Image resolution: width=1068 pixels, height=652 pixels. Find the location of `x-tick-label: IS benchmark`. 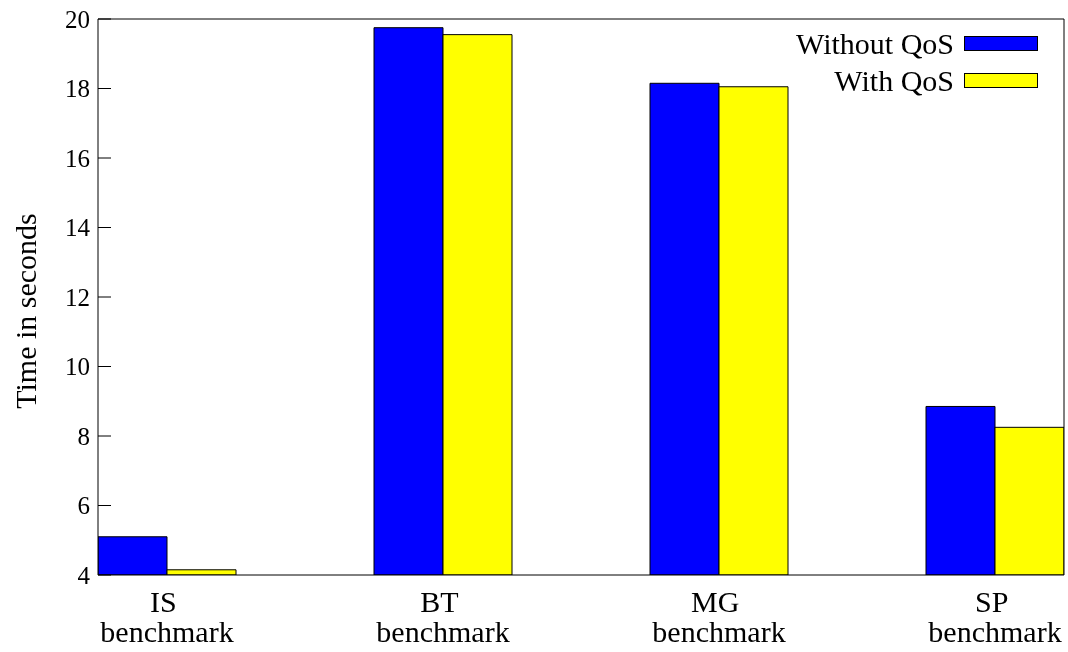

x-tick-label: IS benchmark is located at coordinates (167, 616).